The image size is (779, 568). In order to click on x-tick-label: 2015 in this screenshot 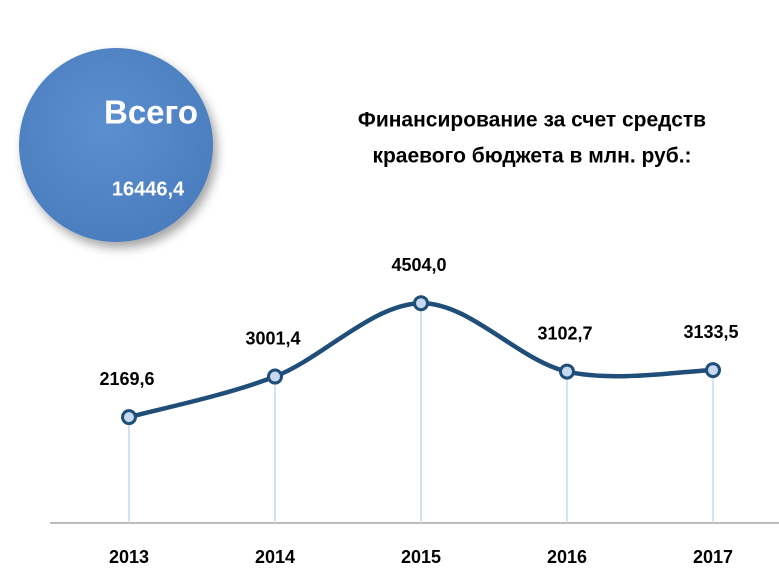, I will do `click(421, 557)`.